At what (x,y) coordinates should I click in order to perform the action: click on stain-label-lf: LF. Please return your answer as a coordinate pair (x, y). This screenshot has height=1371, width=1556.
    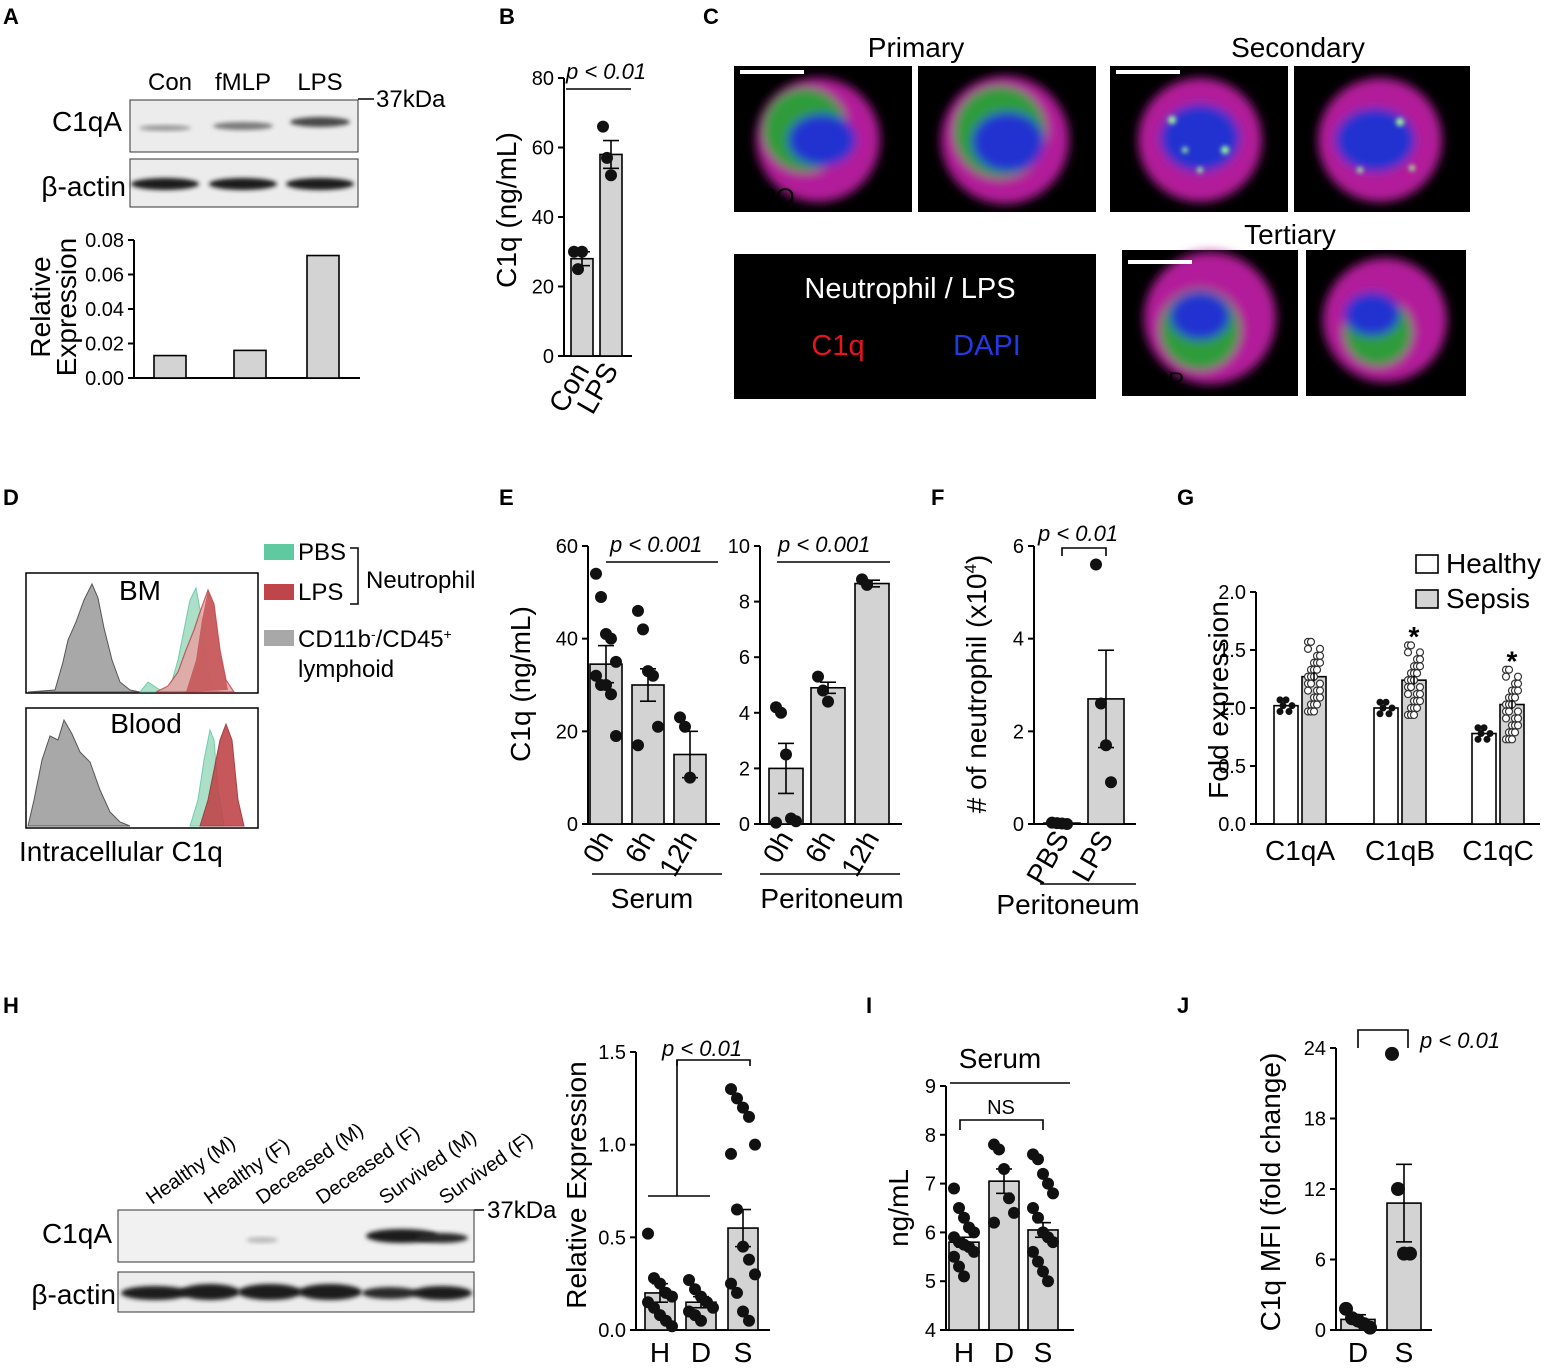
    Looking at the image, I should click on (1130, 197).